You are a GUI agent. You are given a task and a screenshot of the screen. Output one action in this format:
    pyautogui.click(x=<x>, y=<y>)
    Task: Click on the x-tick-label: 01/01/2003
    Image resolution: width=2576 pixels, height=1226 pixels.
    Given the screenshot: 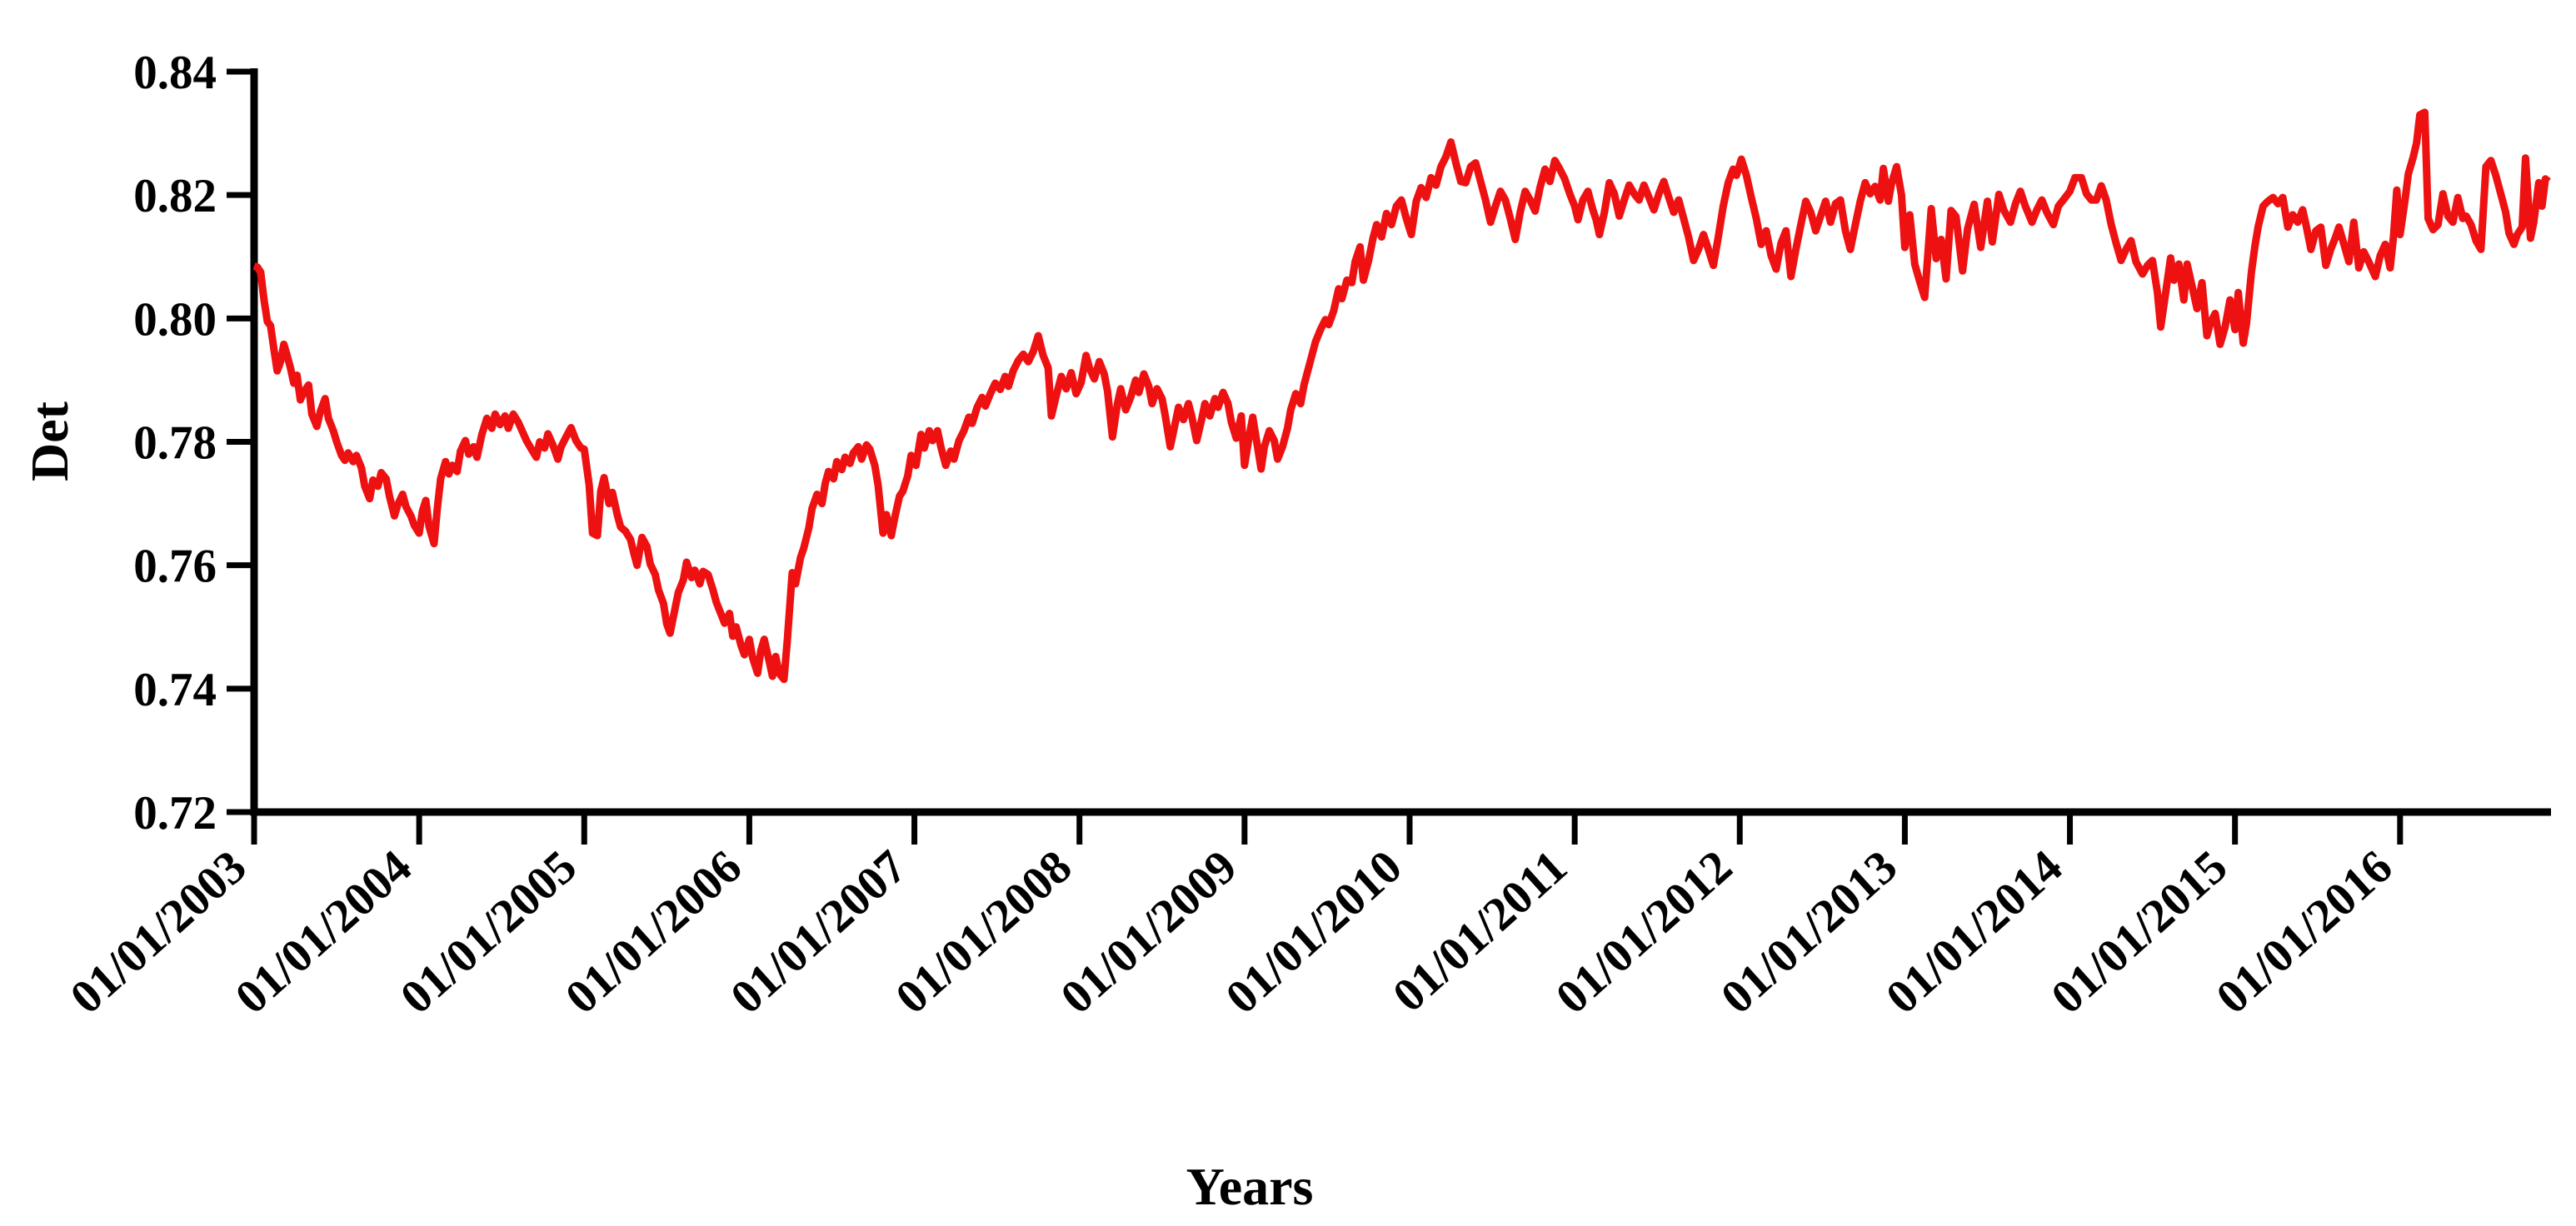 What is the action you would take?
    pyautogui.click(x=159, y=932)
    